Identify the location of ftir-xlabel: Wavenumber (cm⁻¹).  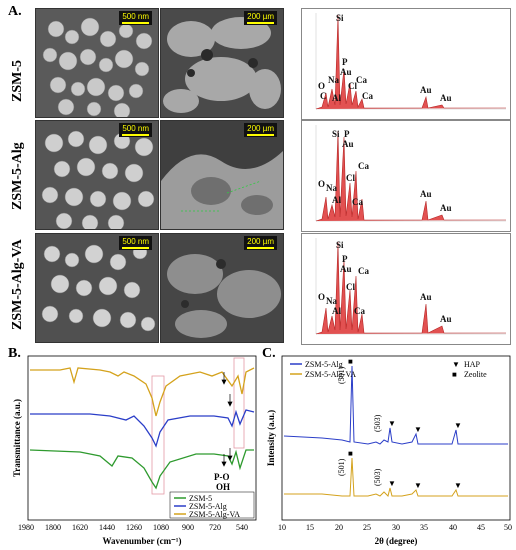
(141, 541).